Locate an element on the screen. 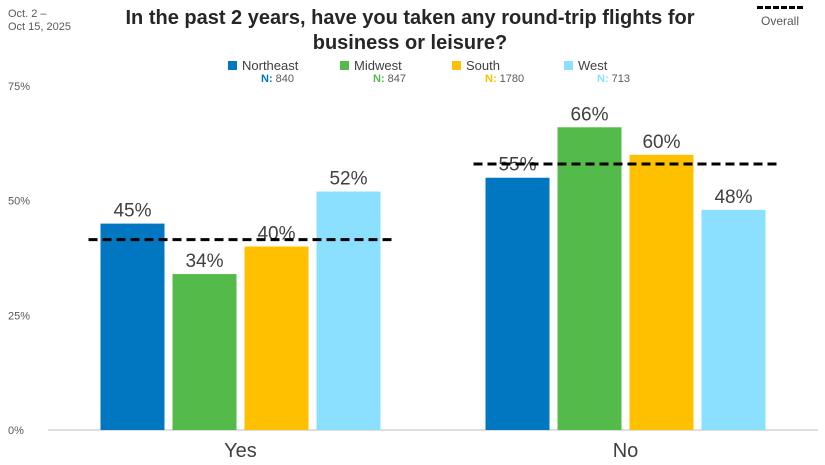 This screenshot has width=825, height=465. x-category-label: Yes is located at coordinates (240, 451).